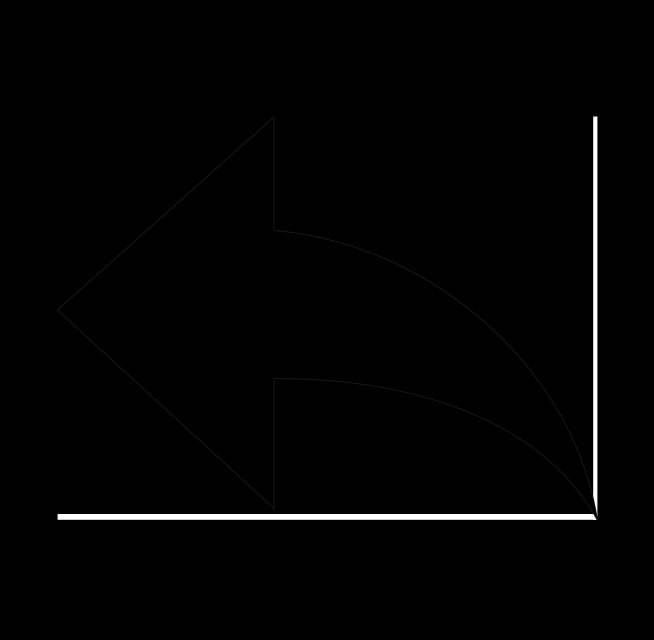 This screenshot has height=640, width=654. I want to click on baseline-line, so click(327, 517).